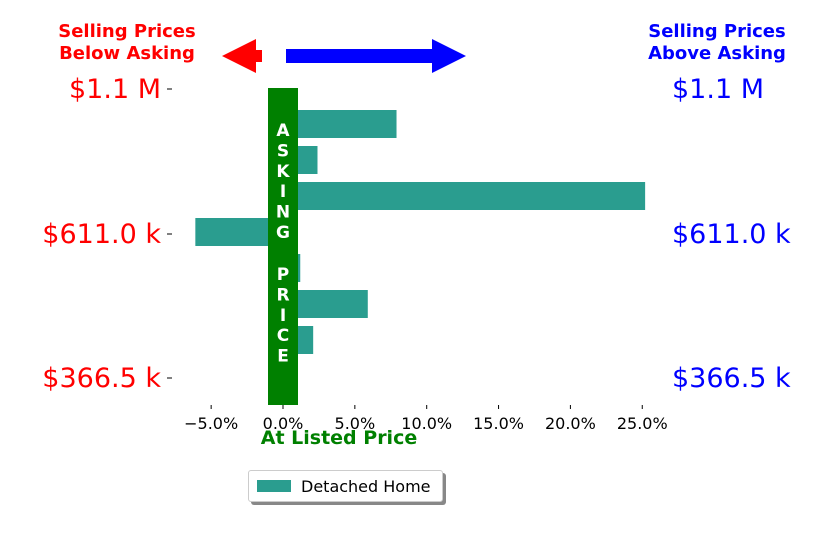 This screenshot has height=541, width=834. I want to click on asking-letter: R, so click(282, 295).